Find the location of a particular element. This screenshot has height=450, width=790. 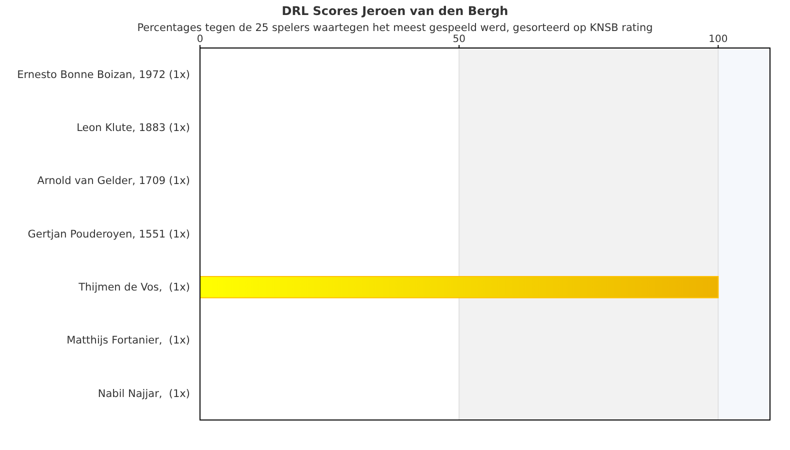

x-tick-label: 50 is located at coordinates (459, 39).